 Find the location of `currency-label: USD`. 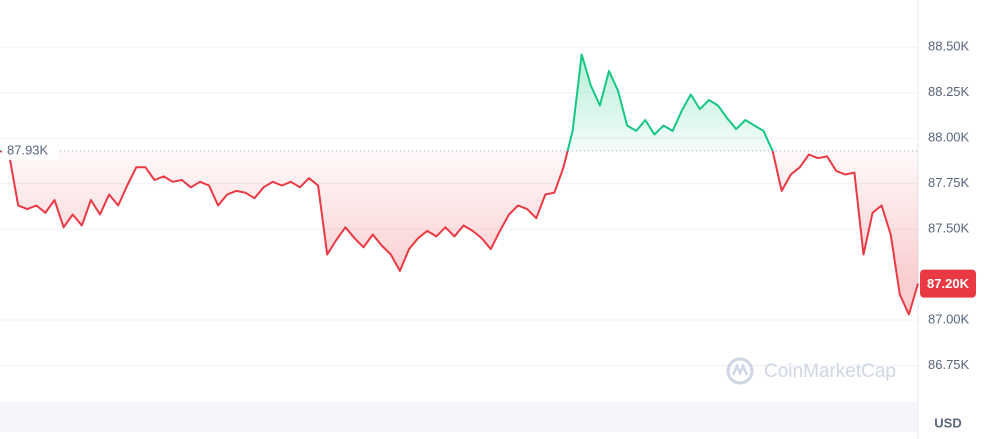

currency-label: USD is located at coordinates (947, 422).